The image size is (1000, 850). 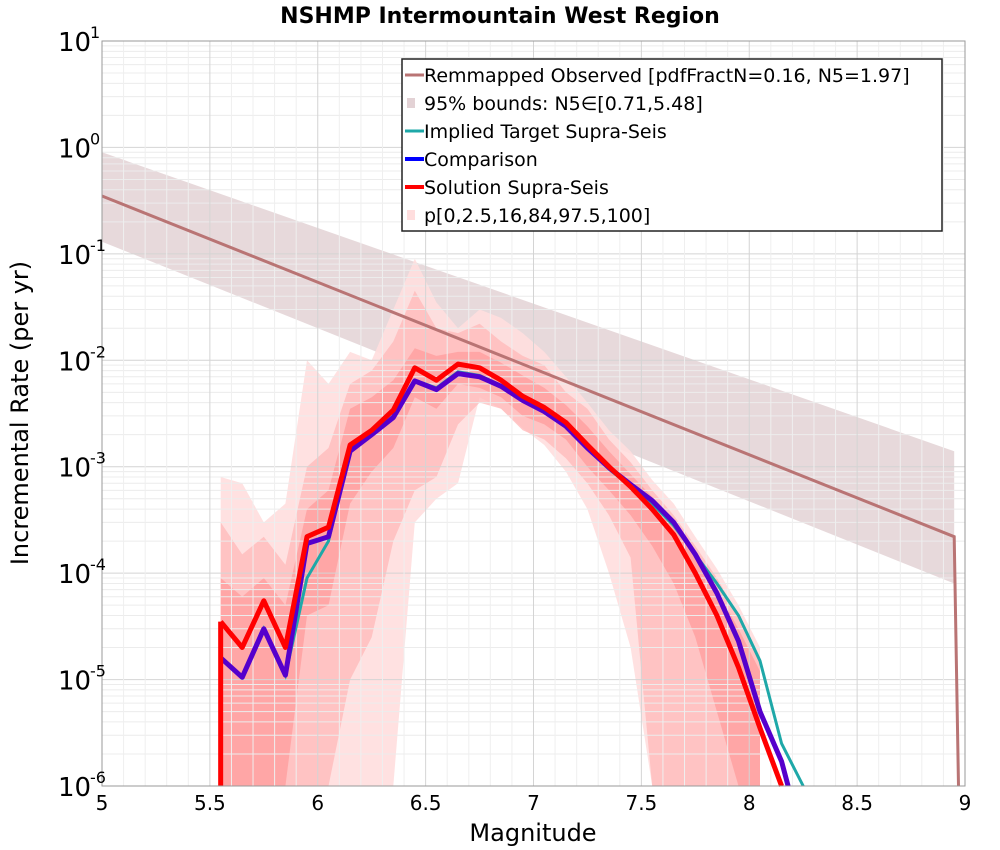 I want to click on legend-label: Implied Target Supra-Seis, so click(x=545, y=132).